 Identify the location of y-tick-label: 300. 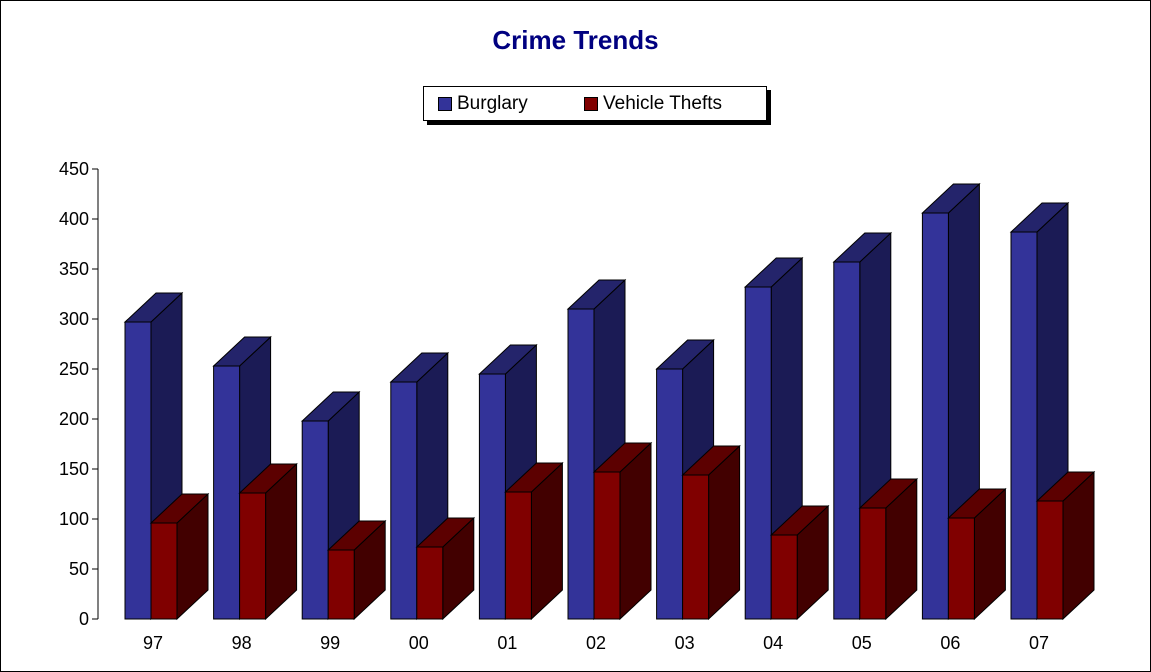
(74, 319).